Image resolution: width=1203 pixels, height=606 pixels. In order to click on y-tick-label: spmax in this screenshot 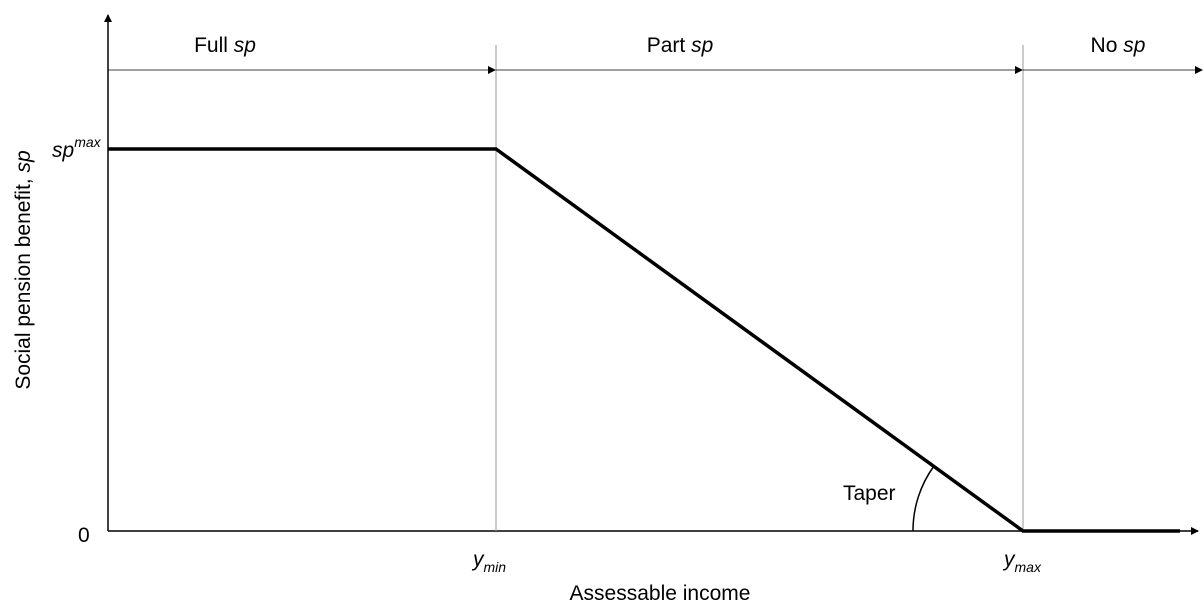, I will do `click(77, 148)`.